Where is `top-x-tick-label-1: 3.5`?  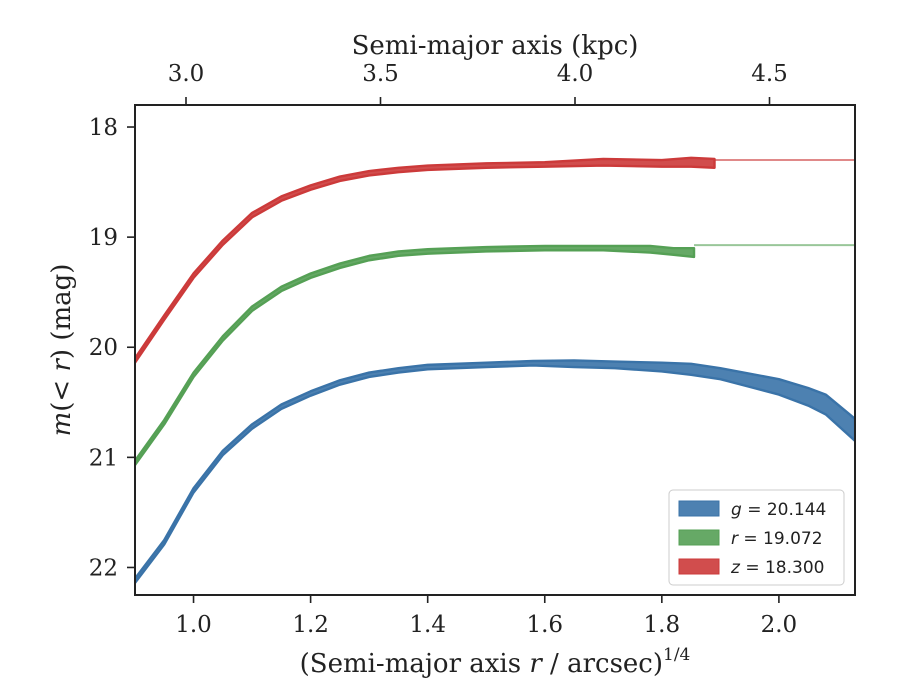 top-x-tick-label-1: 3.5 is located at coordinates (380, 74).